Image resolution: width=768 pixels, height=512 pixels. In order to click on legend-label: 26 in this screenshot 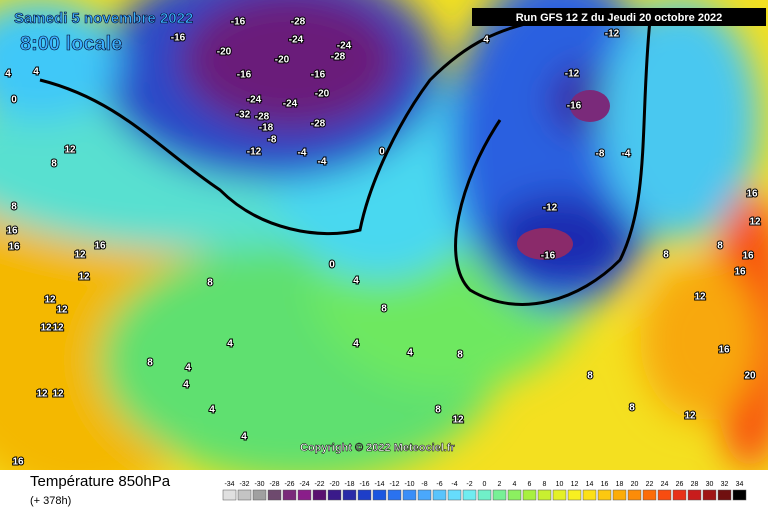, I will do `click(680, 484)`.